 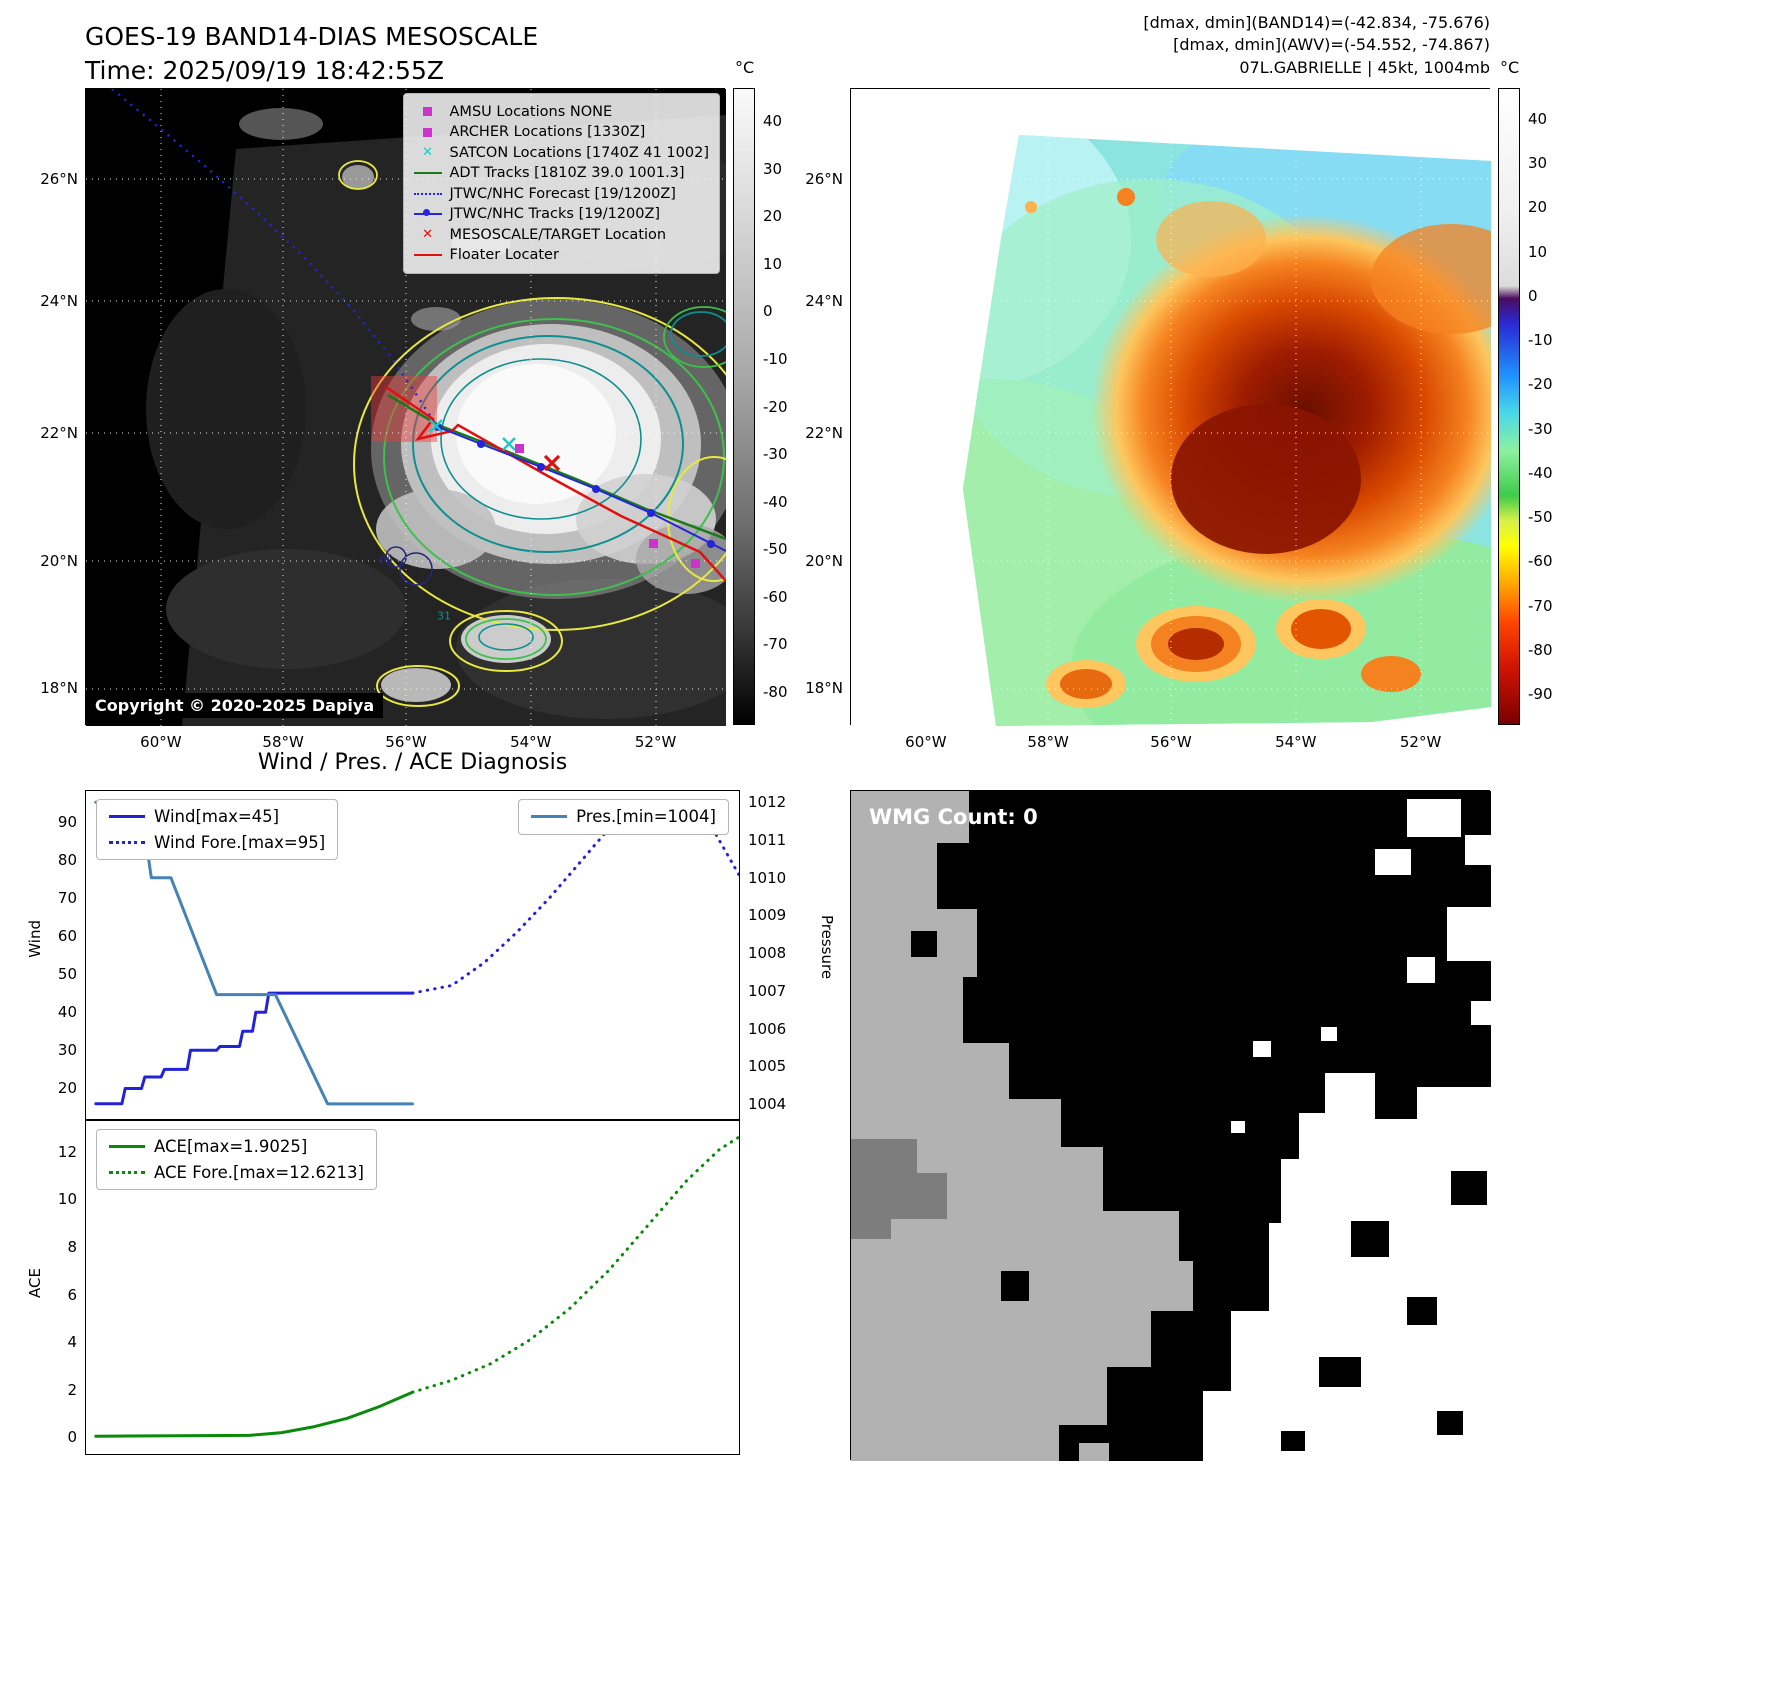 I want to click on legend-label: Pres.[min=1004], so click(x=646, y=817).